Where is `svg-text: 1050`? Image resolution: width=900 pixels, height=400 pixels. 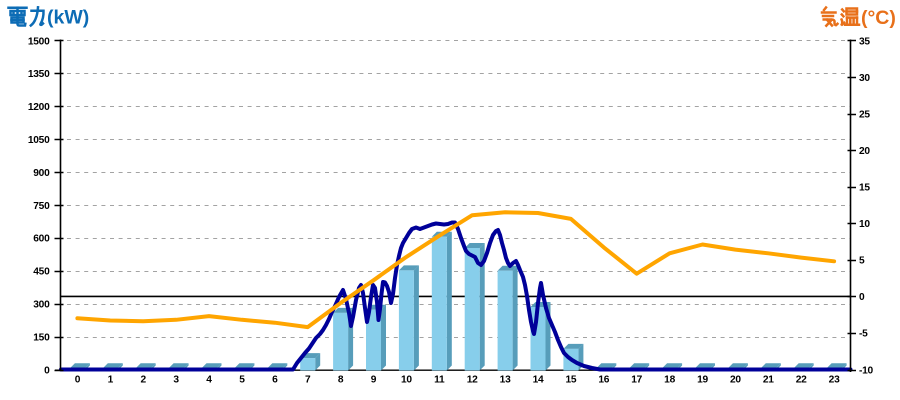 svg-text: 1050 is located at coordinates (39, 140).